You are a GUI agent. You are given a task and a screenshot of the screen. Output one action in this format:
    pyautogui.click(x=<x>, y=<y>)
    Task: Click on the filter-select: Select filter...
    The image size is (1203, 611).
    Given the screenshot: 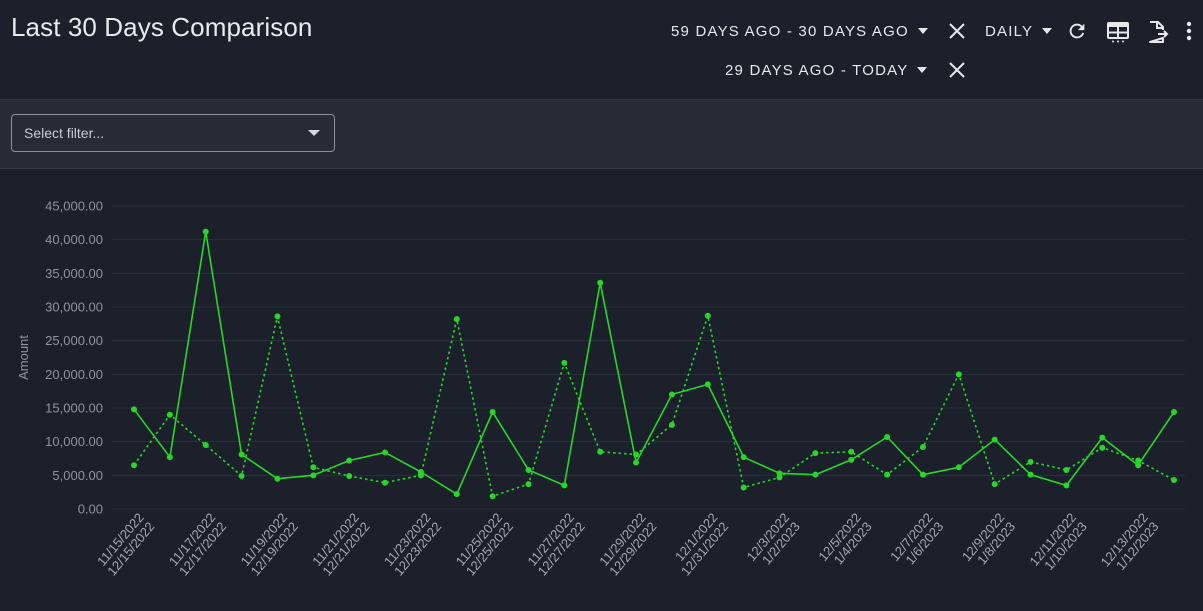 What is the action you would take?
    pyautogui.click(x=173, y=133)
    